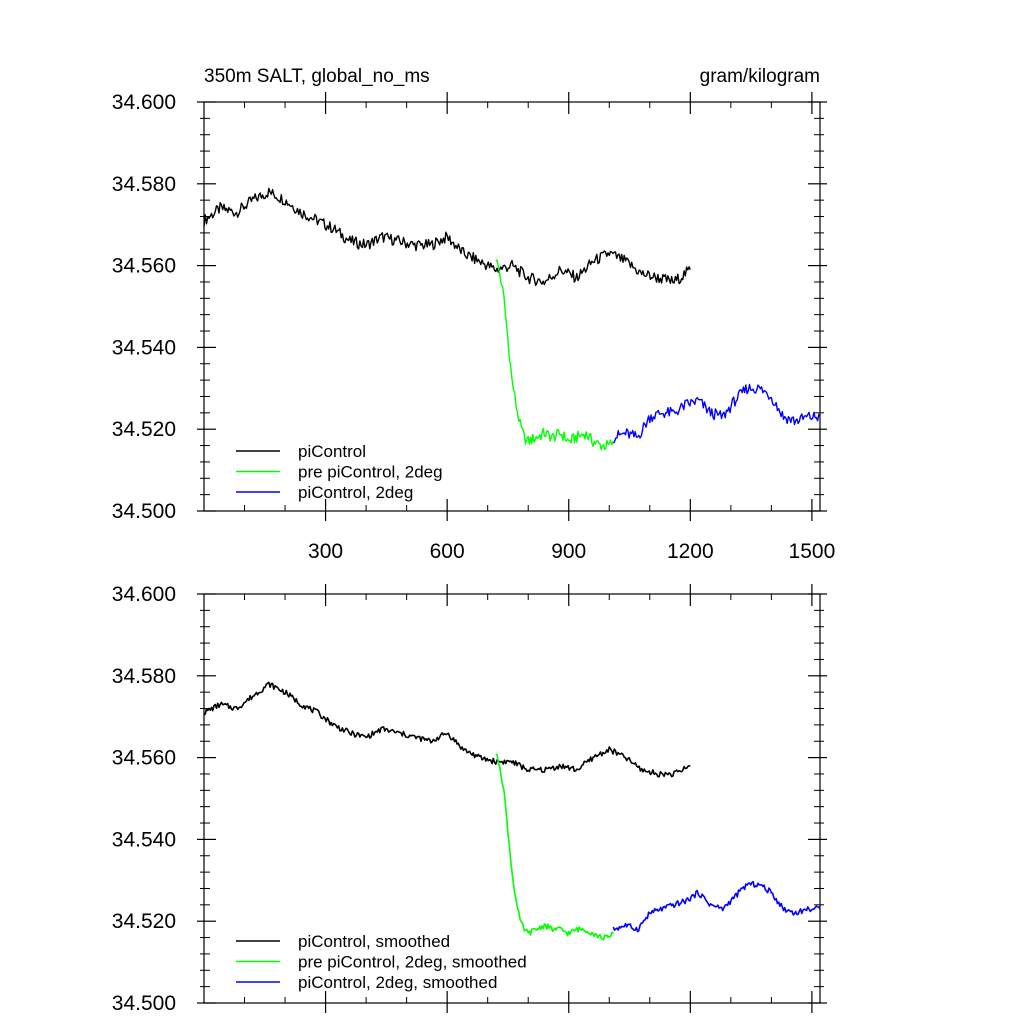 The width and height of the screenshot is (1024, 1024). What do you see at coordinates (412, 962) in the screenshot?
I see `legend-label: pre piControl, 2deg, smoothed` at bounding box center [412, 962].